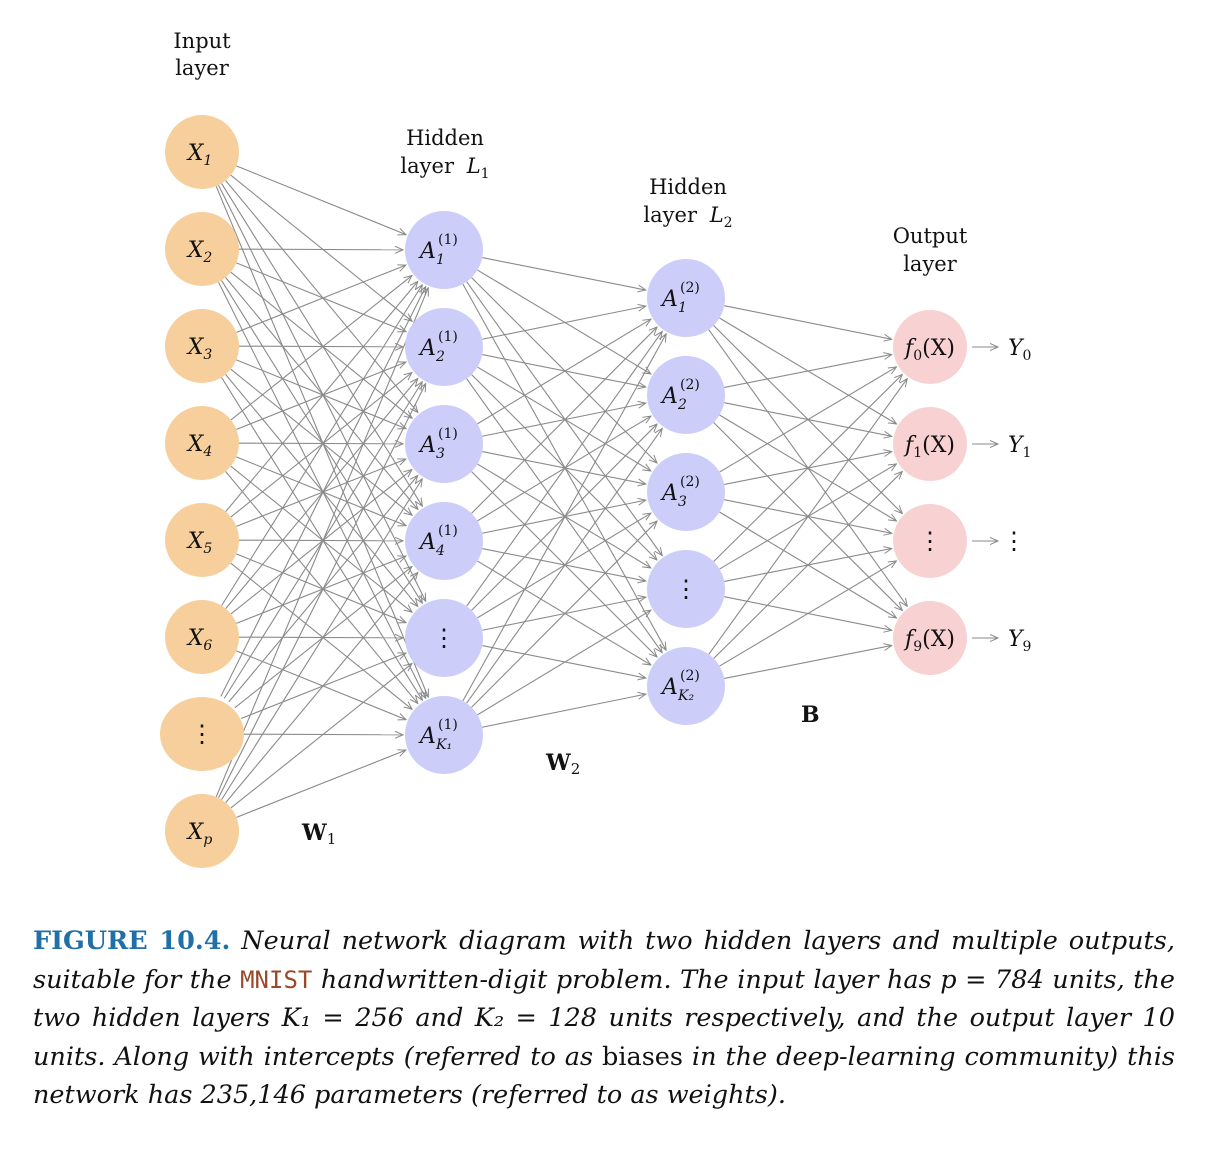 This screenshot has width=1224, height=1176. Describe the element at coordinates (1019, 641) in the screenshot. I see `output-y-label: Y9` at that location.